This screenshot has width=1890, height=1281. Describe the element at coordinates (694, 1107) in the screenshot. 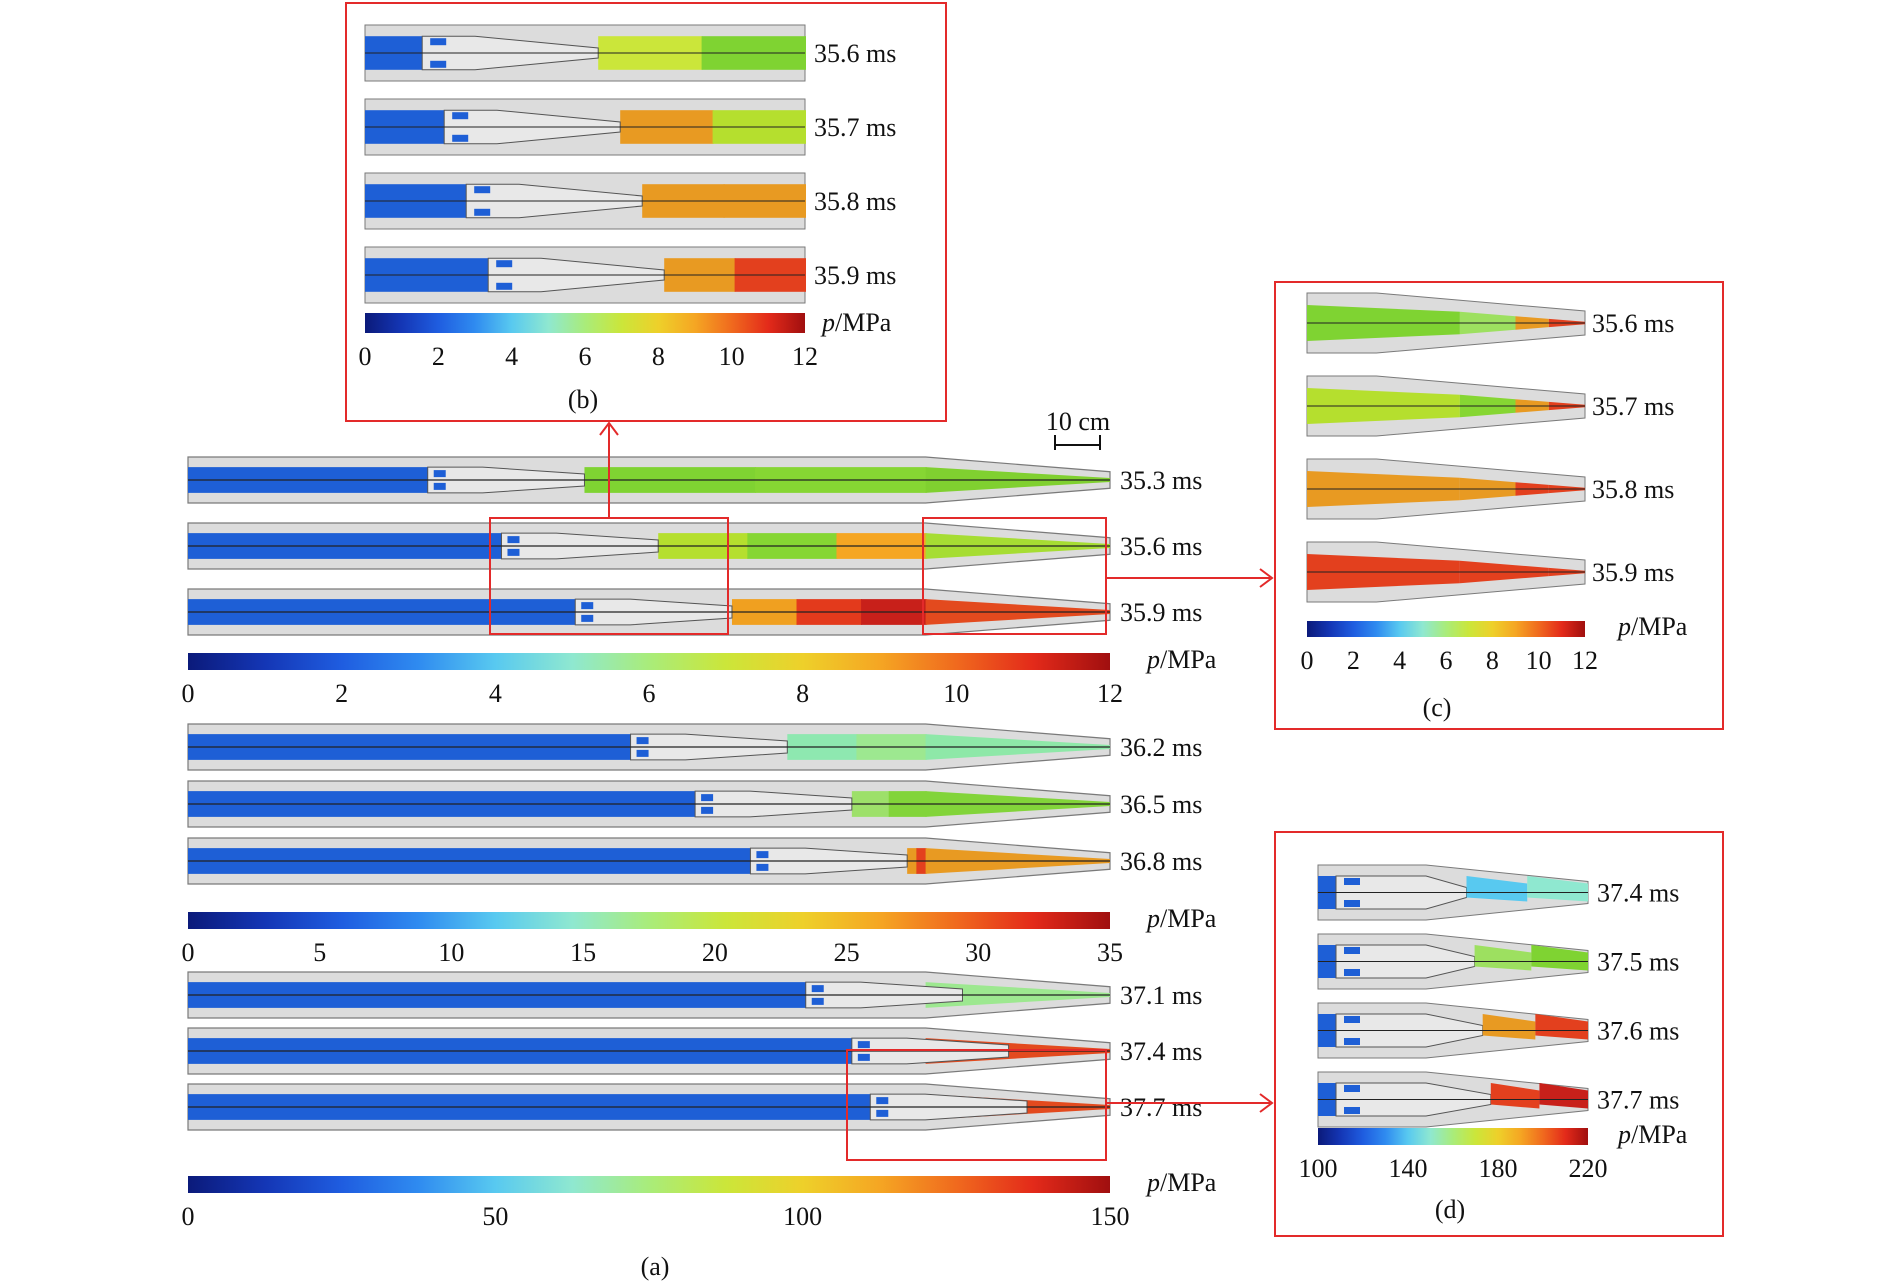

I see `barrel-row: 37.7 ms` at that location.